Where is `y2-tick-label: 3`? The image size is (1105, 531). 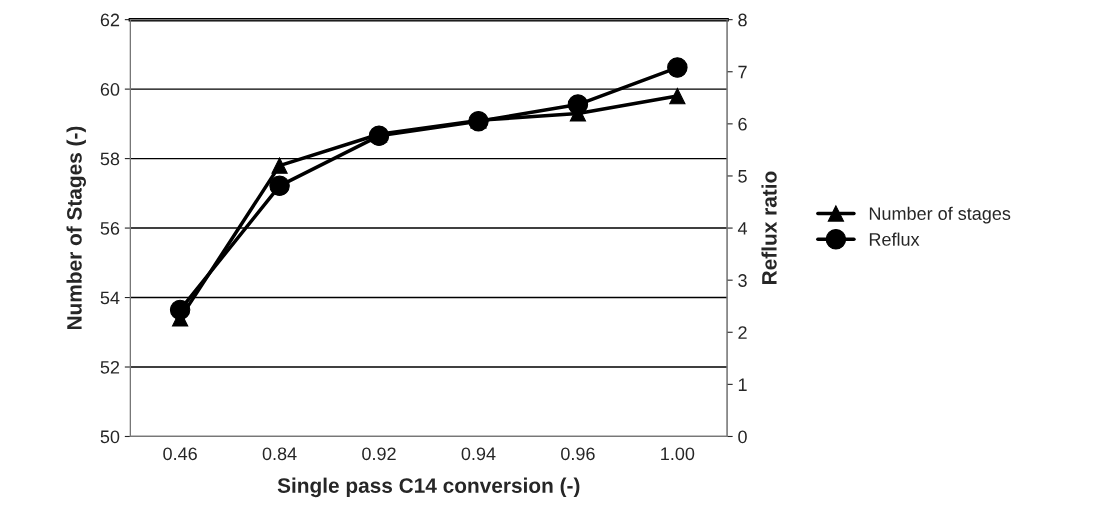 y2-tick-label: 3 is located at coordinates (742, 280).